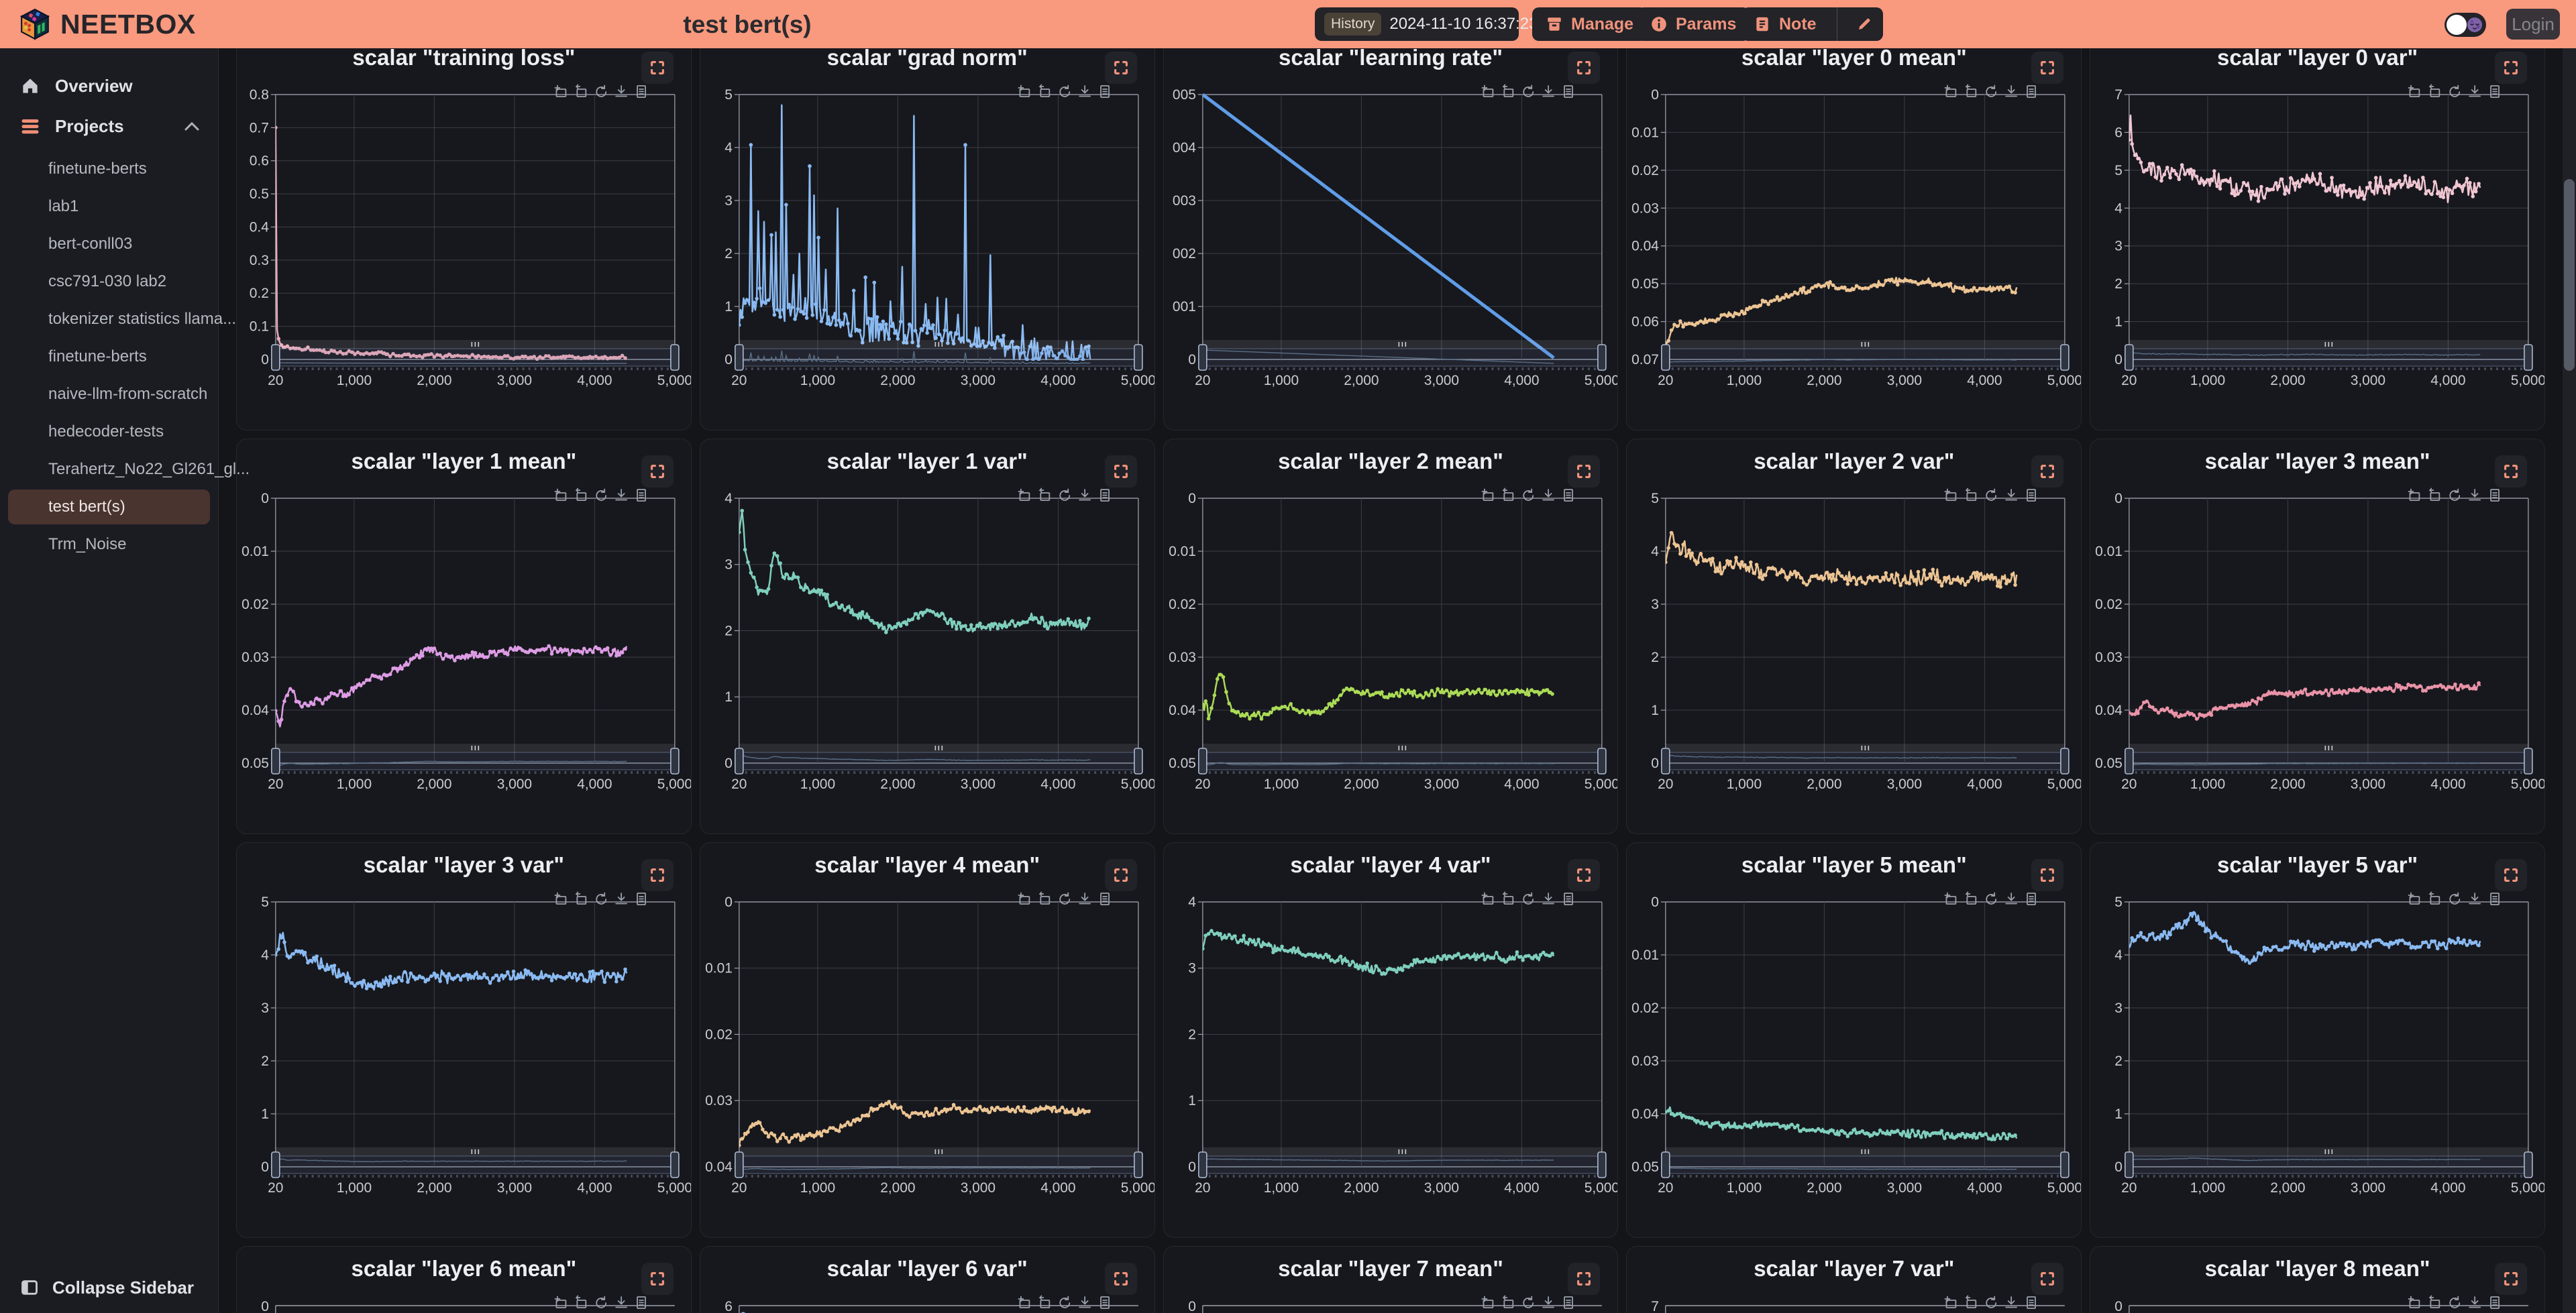 The image size is (2576, 1313). I want to click on sidebar-item-overview: Overview, so click(109, 86).